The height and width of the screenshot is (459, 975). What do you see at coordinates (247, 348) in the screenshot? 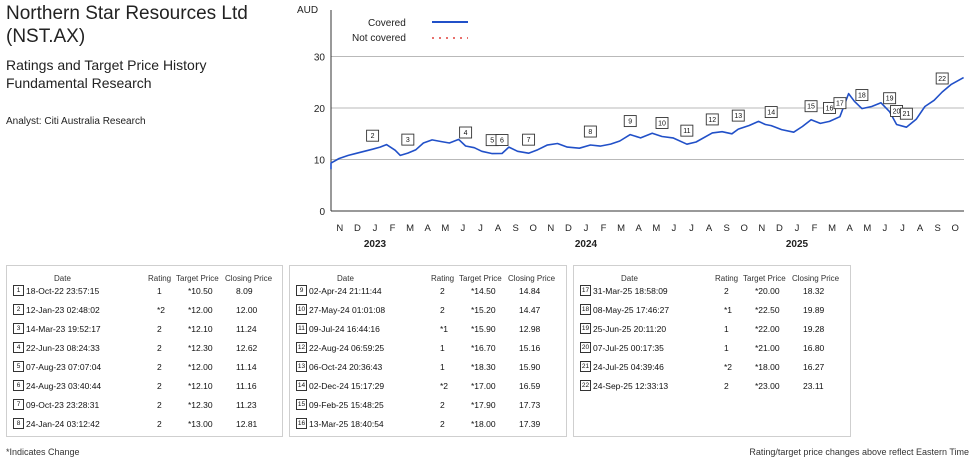
I see `row-closing-price: 12.62` at bounding box center [247, 348].